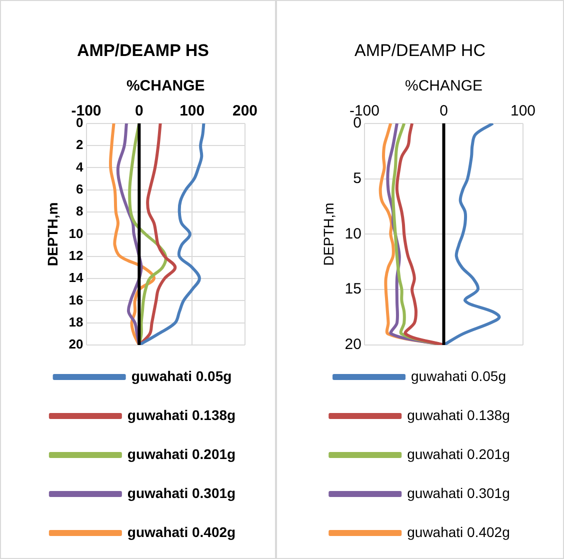  What do you see at coordinates (80, 166) in the screenshot?
I see `y-tick-label: 4` at bounding box center [80, 166].